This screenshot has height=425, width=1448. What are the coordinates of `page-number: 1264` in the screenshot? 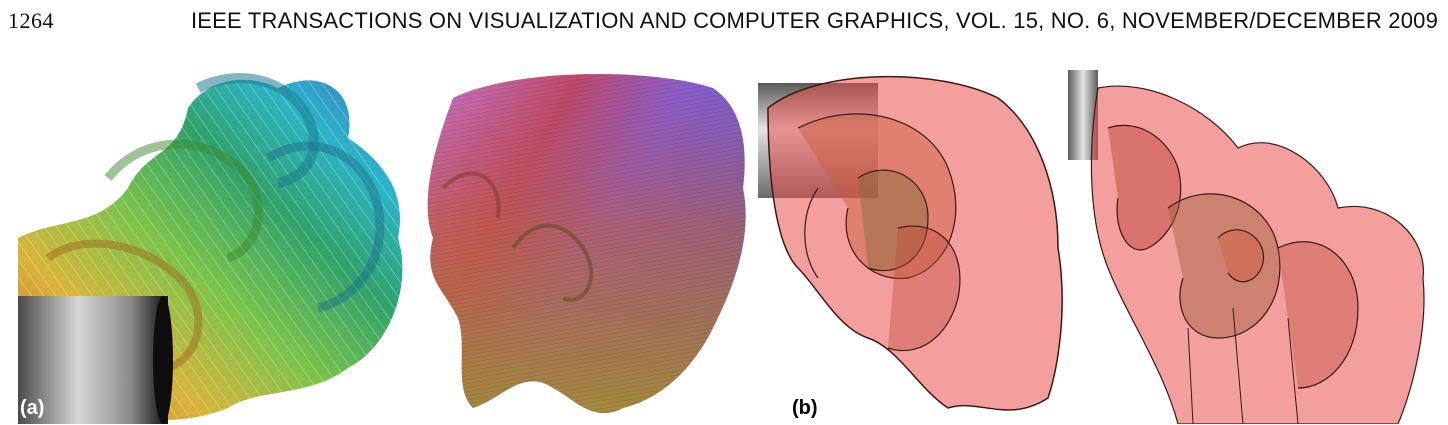 It's located at (31, 20).